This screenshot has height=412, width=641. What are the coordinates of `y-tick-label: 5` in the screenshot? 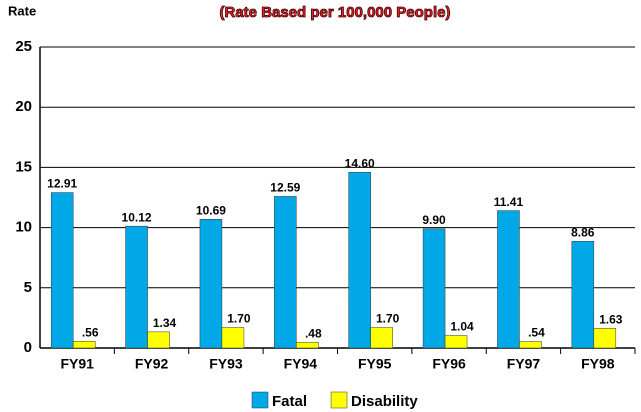 It's located at (28, 287).